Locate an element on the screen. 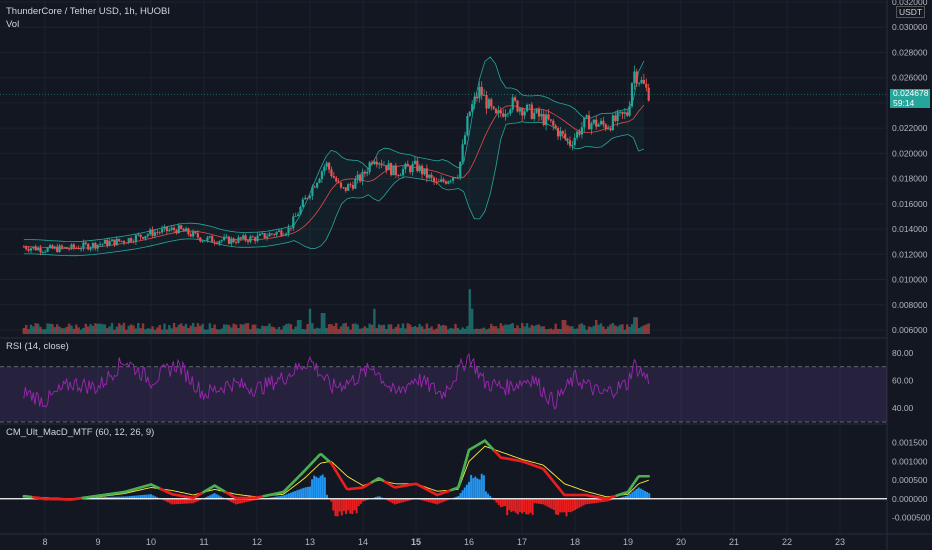 The height and width of the screenshot is (550, 932). macd-title: CM_Ult_MacD_MTF (60, 12, 26, 9) is located at coordinates (80, 432).